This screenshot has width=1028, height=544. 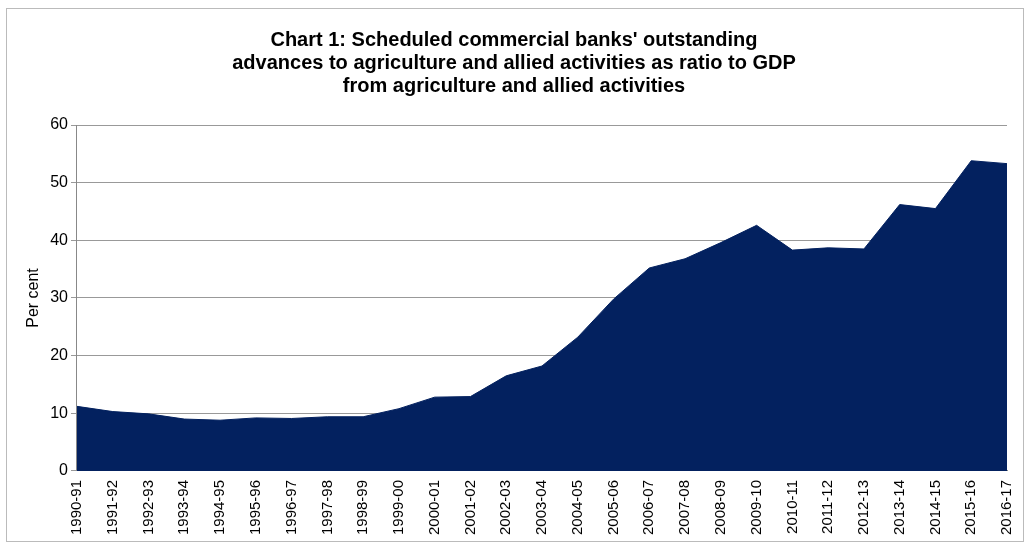 I want to click on x-tick-label: 2011-12, so click(x=827, y=506).